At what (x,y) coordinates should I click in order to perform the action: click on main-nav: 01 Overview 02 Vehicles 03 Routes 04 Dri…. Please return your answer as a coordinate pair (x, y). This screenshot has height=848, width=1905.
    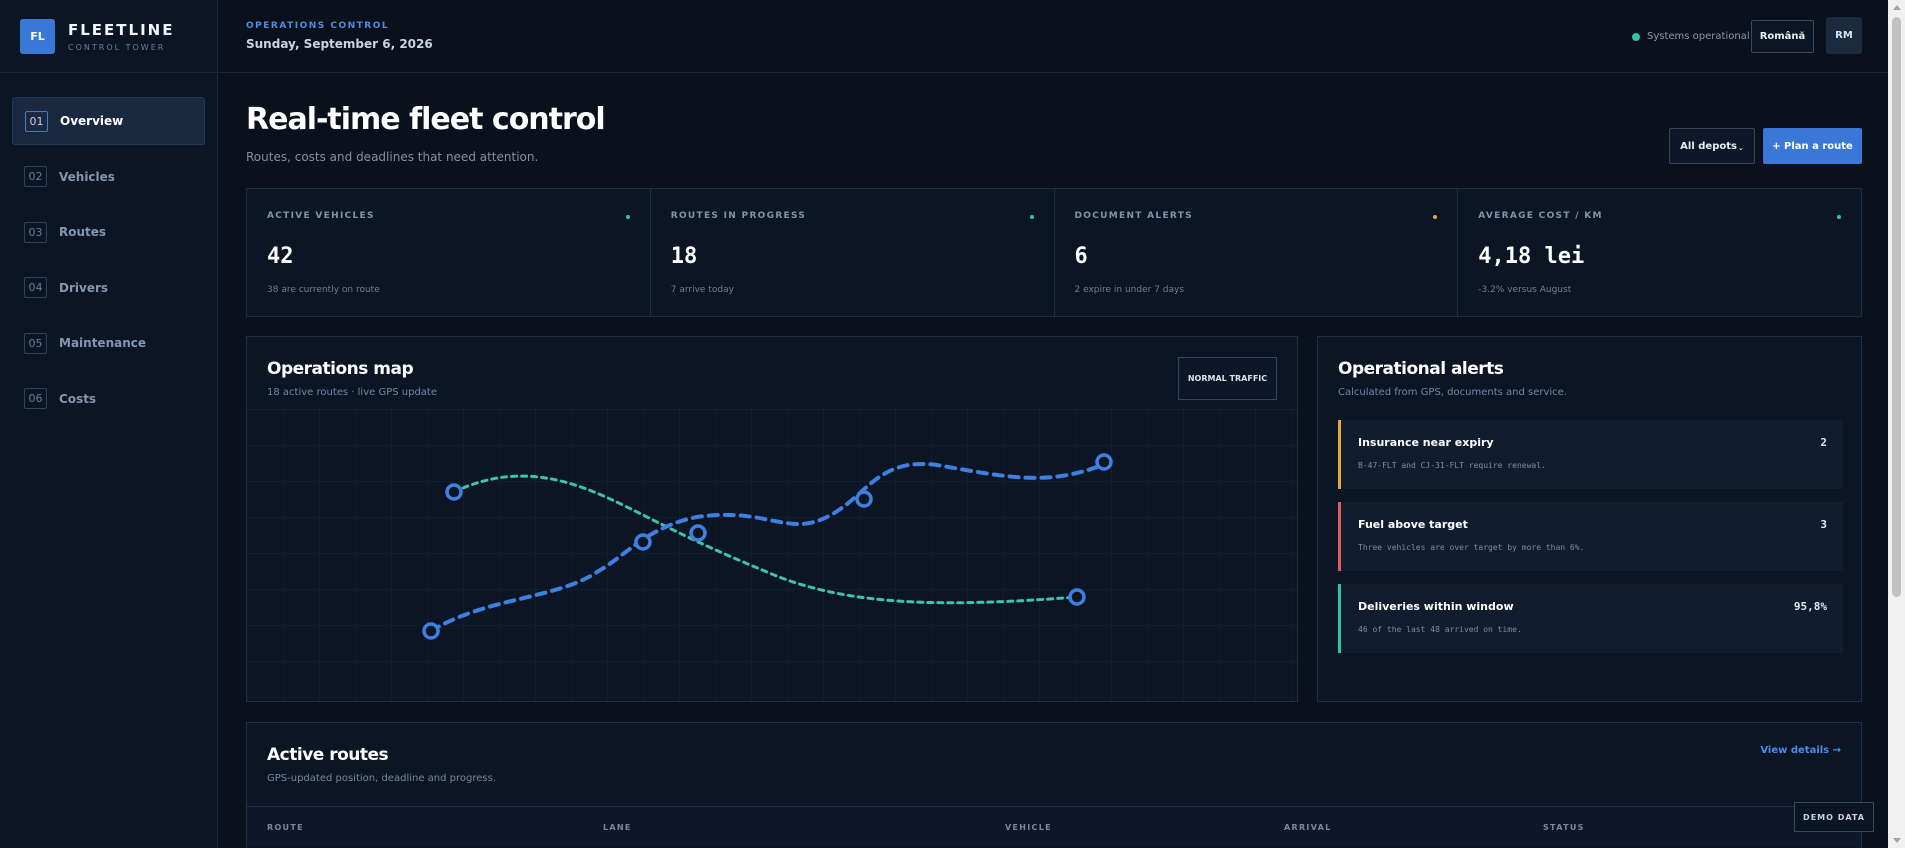
    Looking at the image, I should click on (108, 264).